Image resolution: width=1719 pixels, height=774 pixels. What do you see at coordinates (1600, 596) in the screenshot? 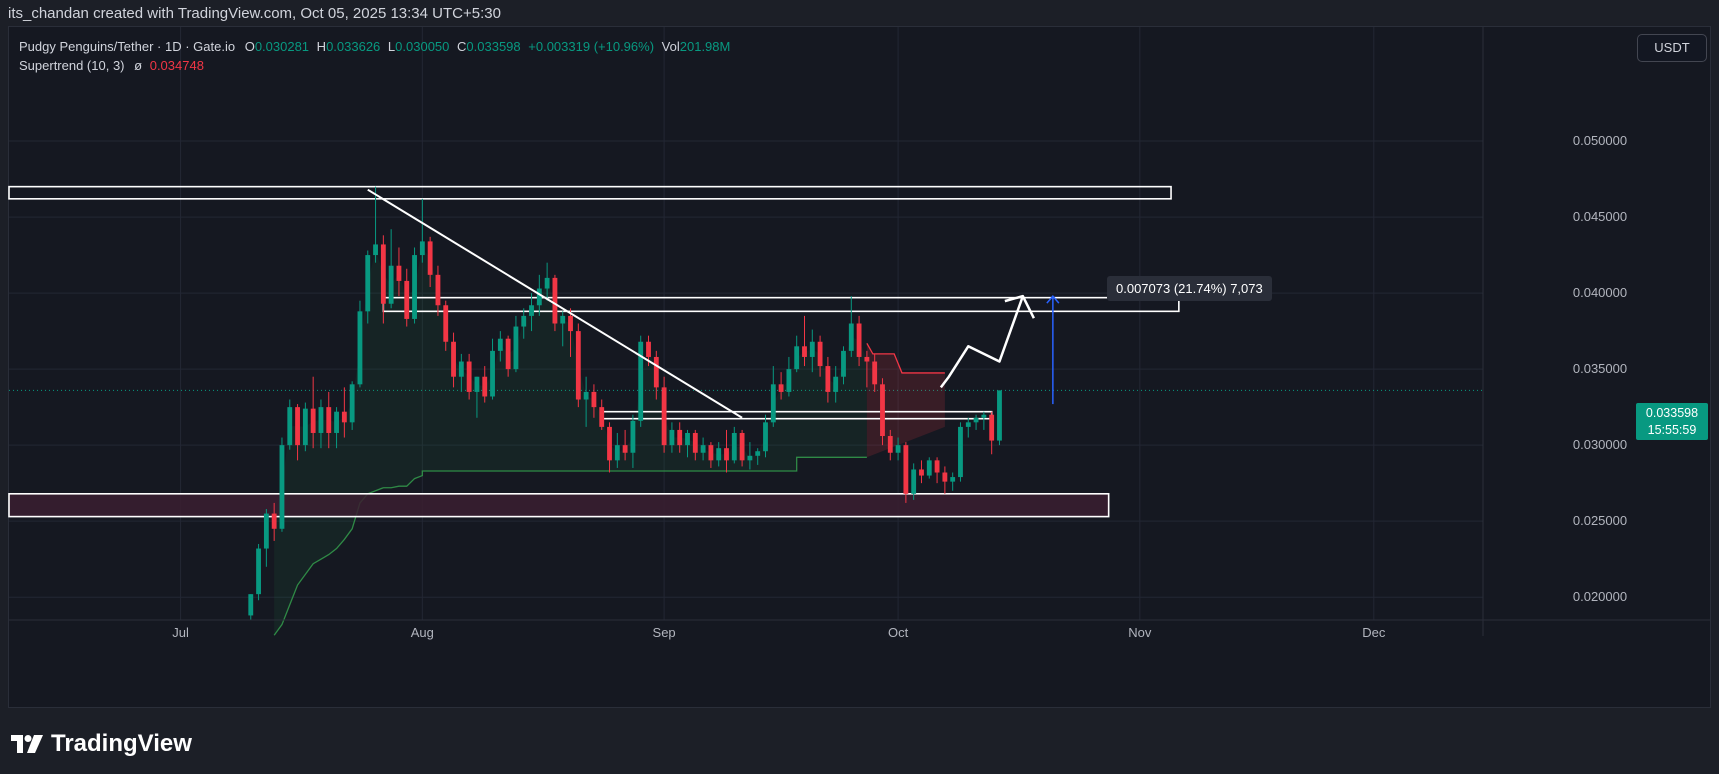
I see `y-tick-label: 0.020000` at bounding box center [1600, 596].